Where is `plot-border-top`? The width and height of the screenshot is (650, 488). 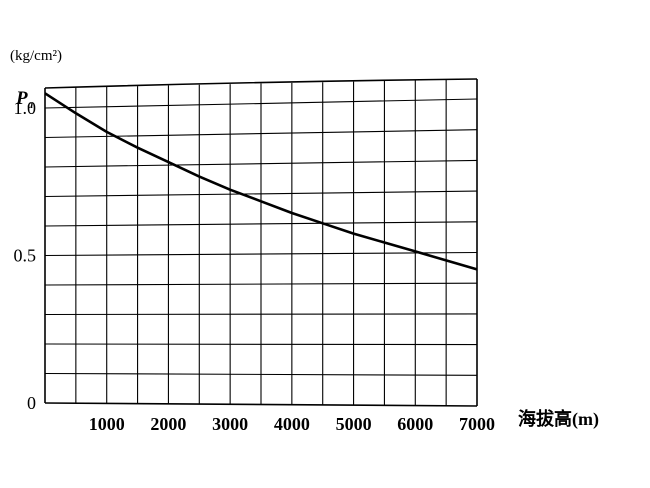
plot-border-top is located at coordinates (261, 83).